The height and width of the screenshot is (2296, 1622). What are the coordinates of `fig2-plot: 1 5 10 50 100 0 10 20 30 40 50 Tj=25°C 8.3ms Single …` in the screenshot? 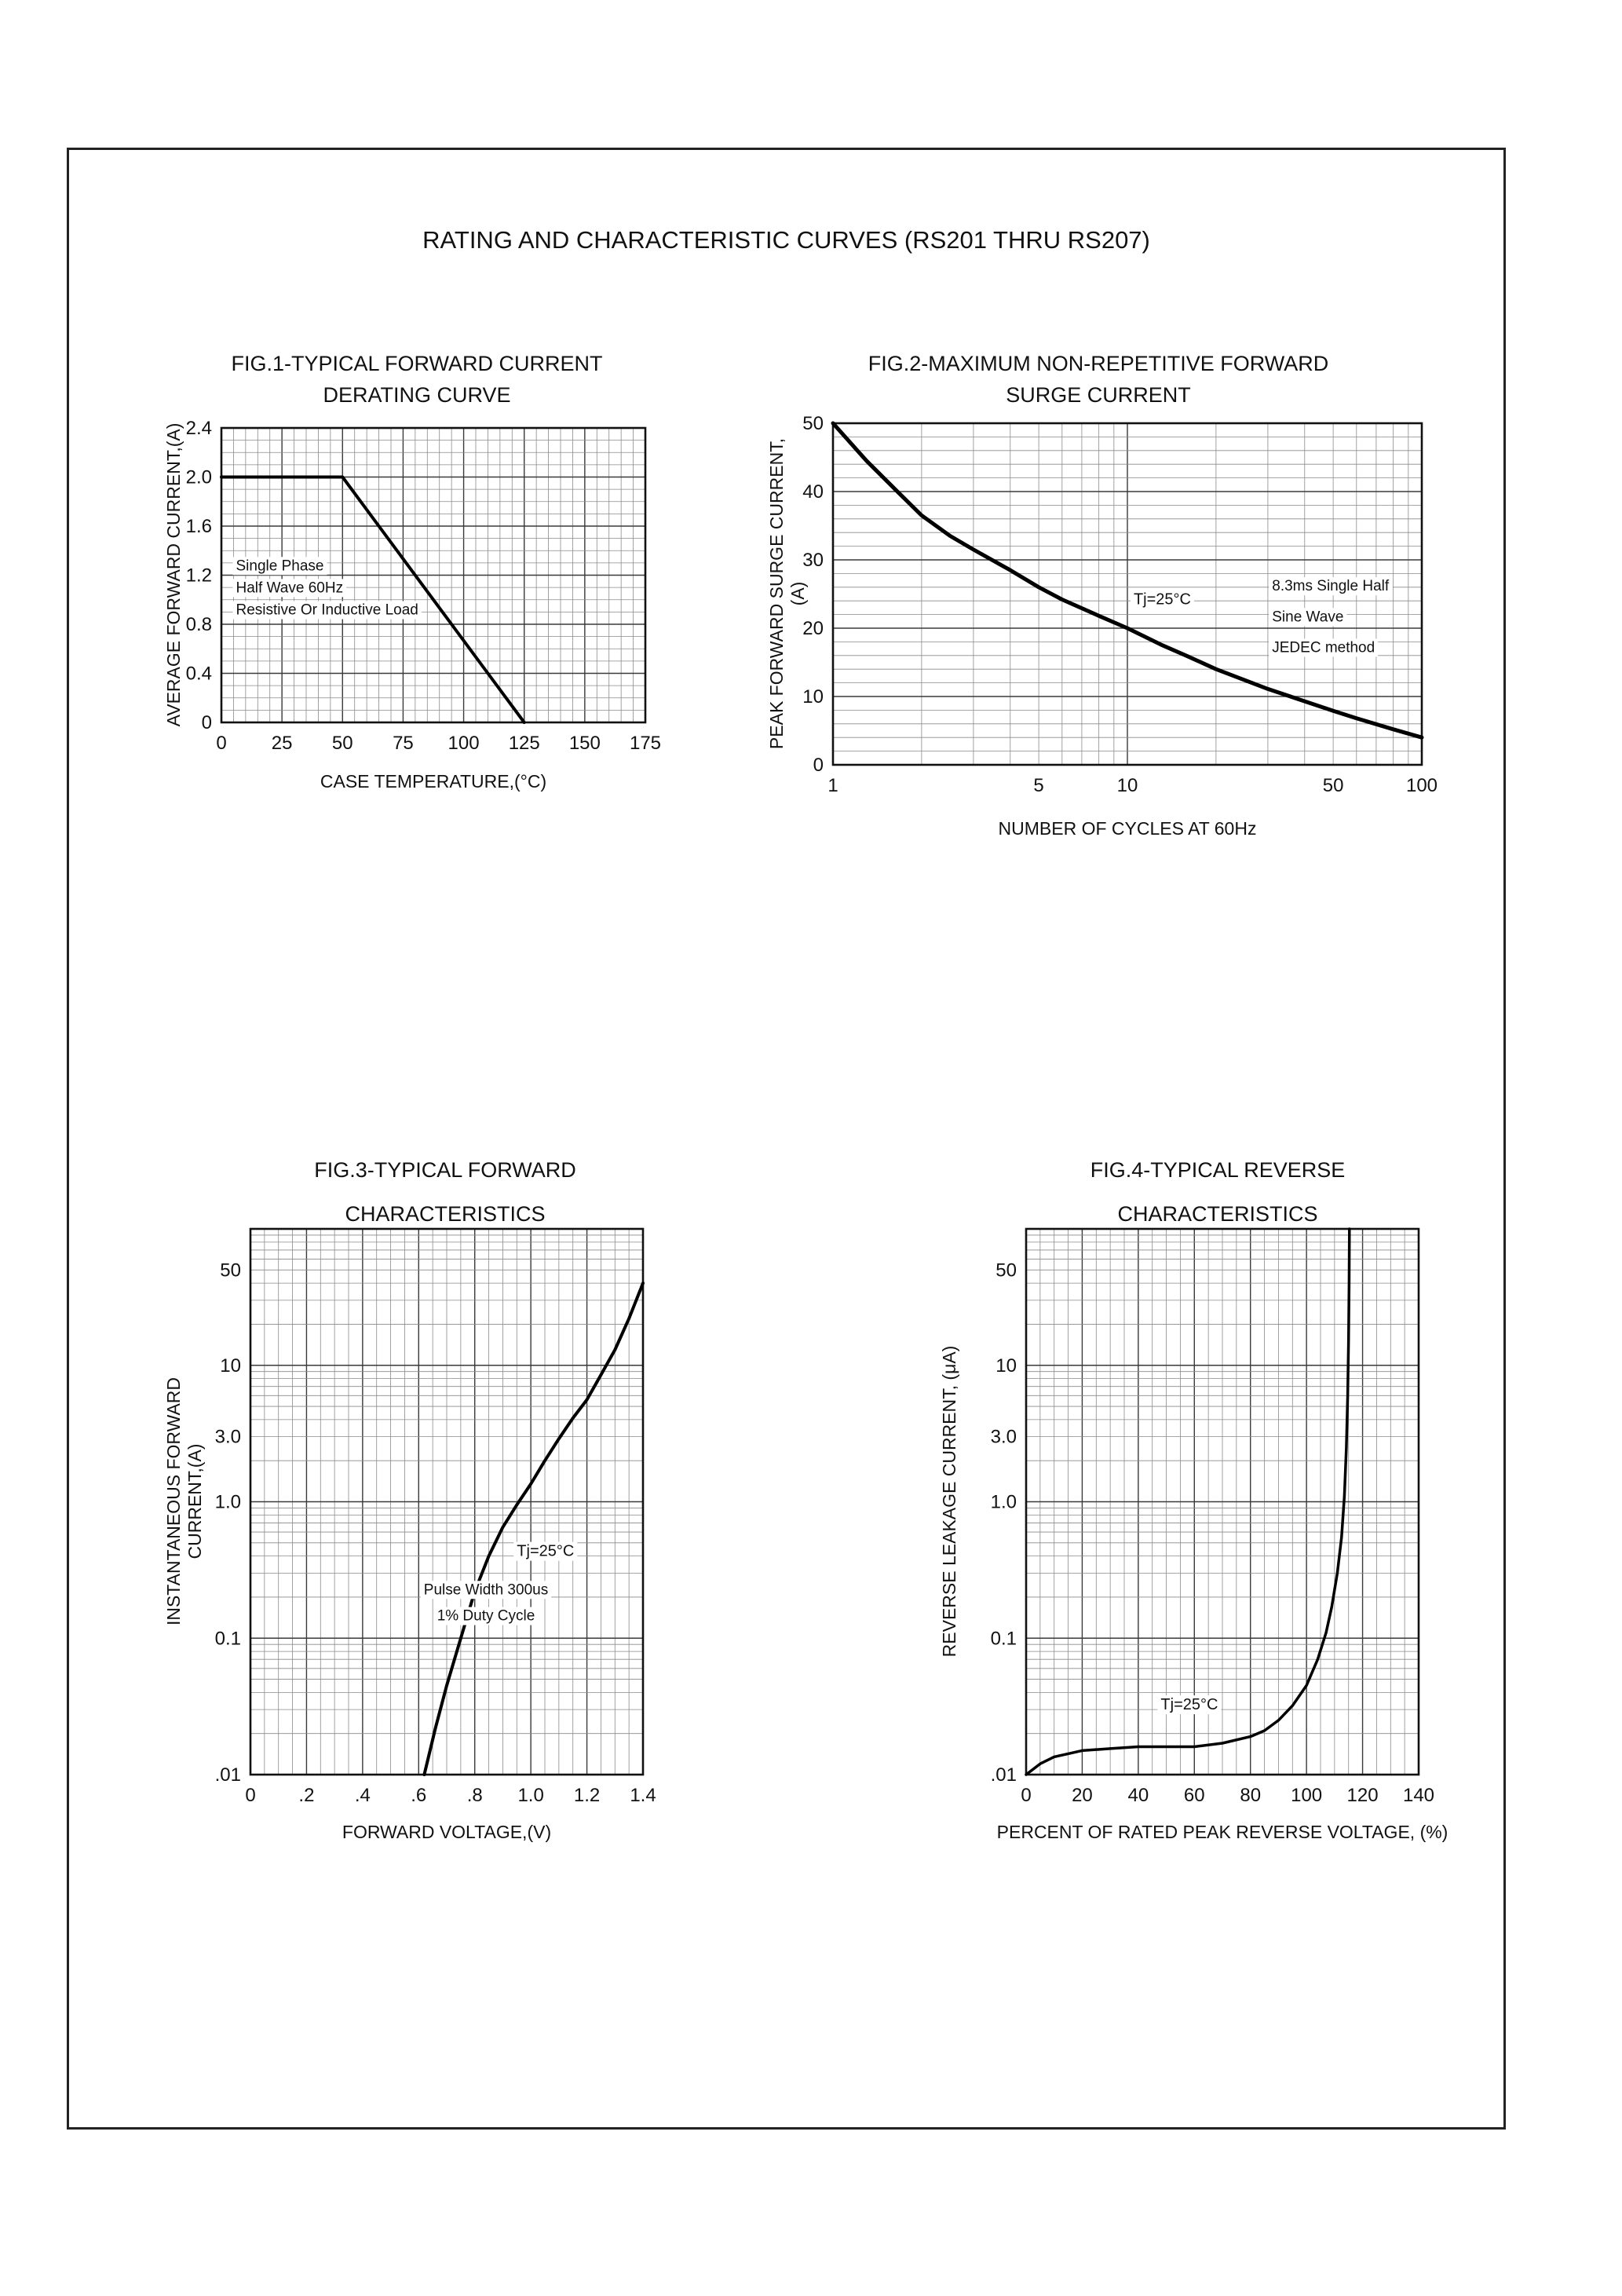 It's located at (1120, 605).